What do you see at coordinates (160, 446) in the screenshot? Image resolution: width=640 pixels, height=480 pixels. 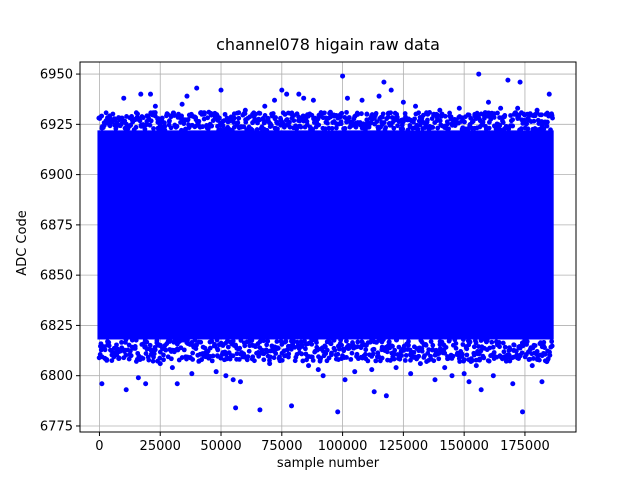 I see `x-tick-label: 25000` at bounding box center [160, 446].